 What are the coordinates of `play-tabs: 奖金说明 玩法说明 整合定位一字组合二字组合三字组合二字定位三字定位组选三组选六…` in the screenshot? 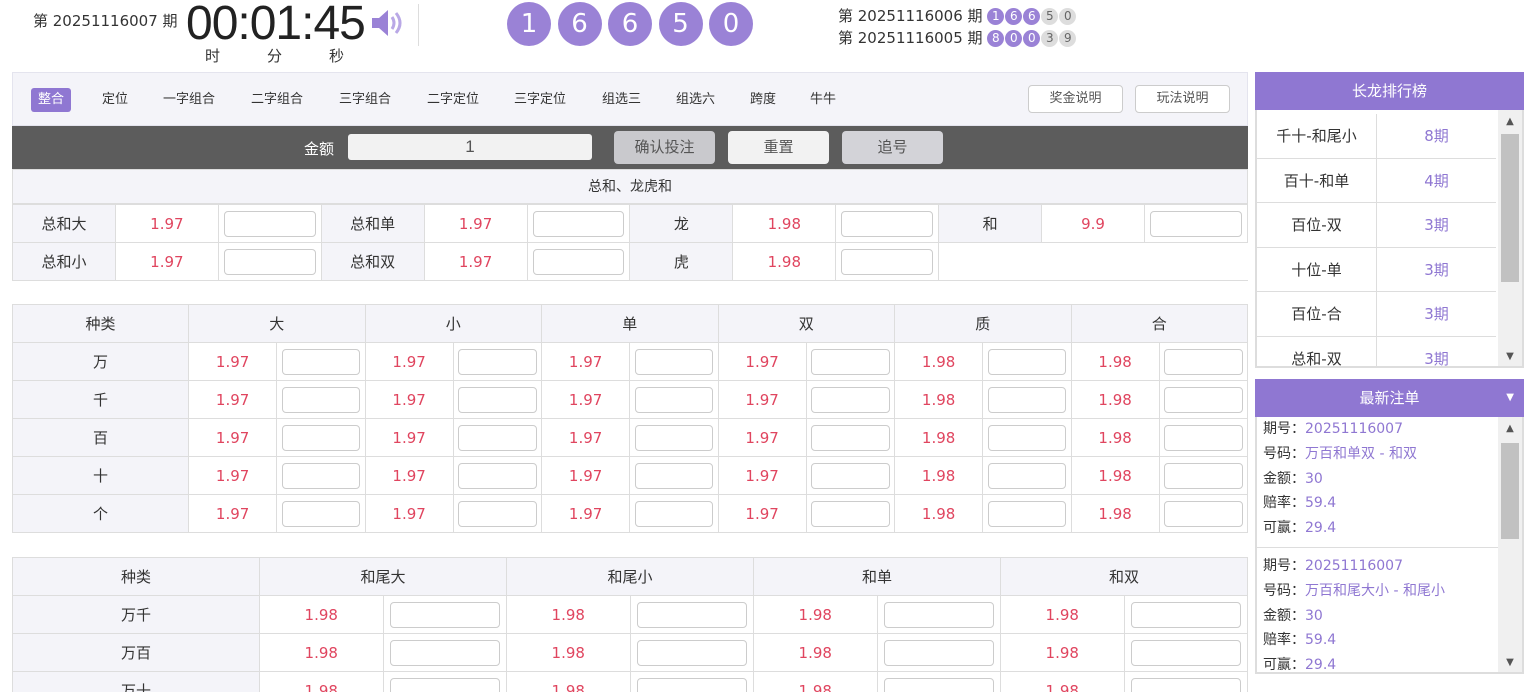 It's located at (630, 99).